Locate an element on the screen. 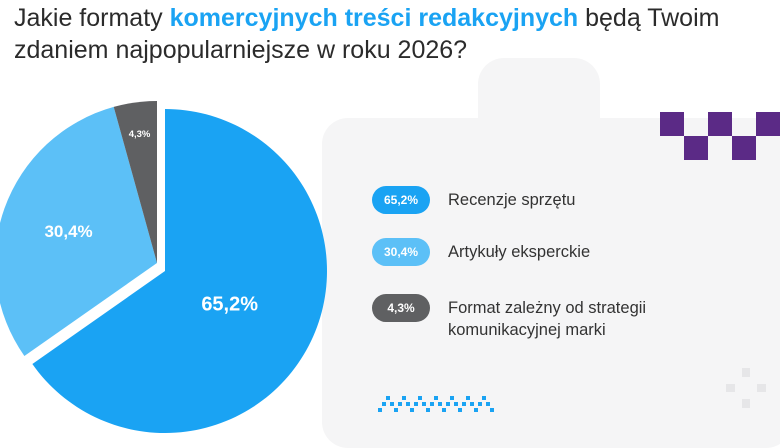  legend-label-artykuly: Artykuły eksperckie is located at coordinates (519, 252).